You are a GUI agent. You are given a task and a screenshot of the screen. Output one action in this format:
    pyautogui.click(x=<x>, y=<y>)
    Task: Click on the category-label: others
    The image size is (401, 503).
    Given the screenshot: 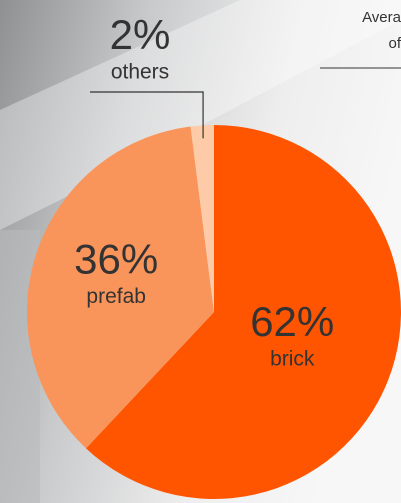 What is the action you would take?
    pyautogui.click(x=140, y=72)
    